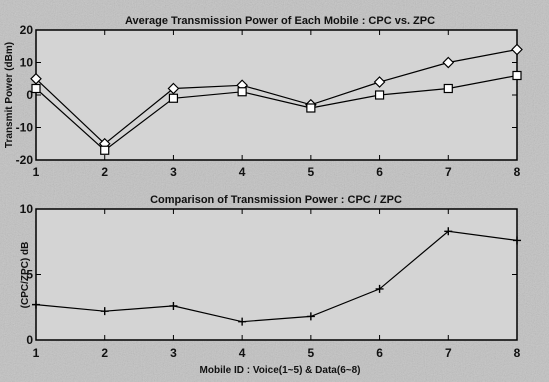 This screenshot has width=549, height=382. What do you see at coordinates (280, 370) in the screenshot?
I see `bottom-x-axis-label: Mobile ID : Voice(1~5) & Data(6~8)` at bounding box center [280, 370].